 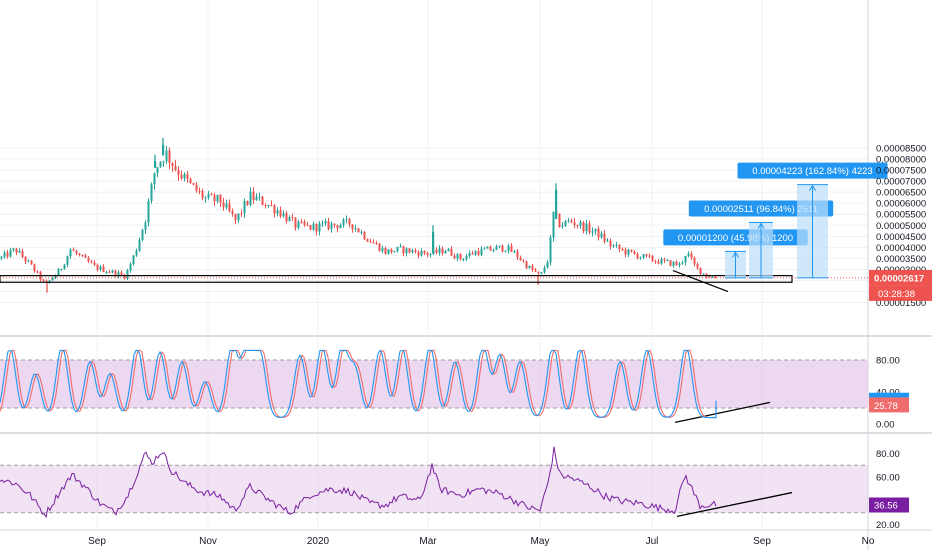 I want to click on stoch-trendline, so click(x=722, y=412).